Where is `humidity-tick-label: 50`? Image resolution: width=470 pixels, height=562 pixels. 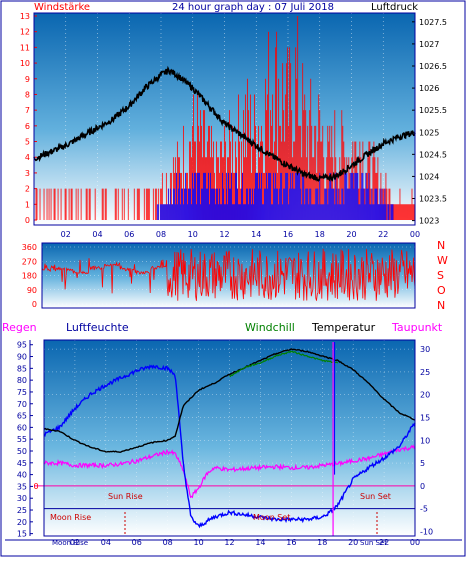
humidity-tick-label: 50 is located at coordinates (22, 451).